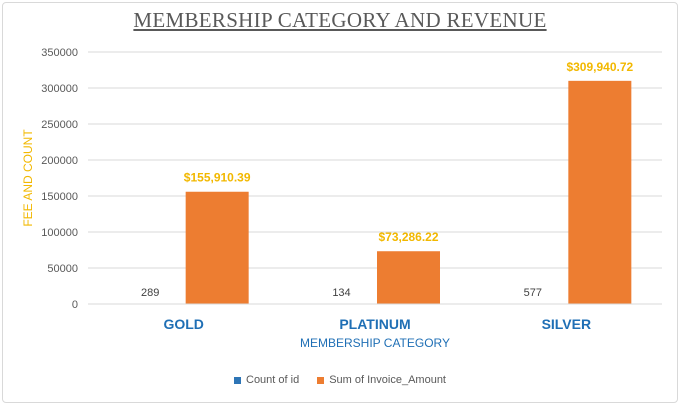 Image resolution: width=680 pixels, height=405 pixels. I want to click on y-tick-label: 250000, so click(59, 125).